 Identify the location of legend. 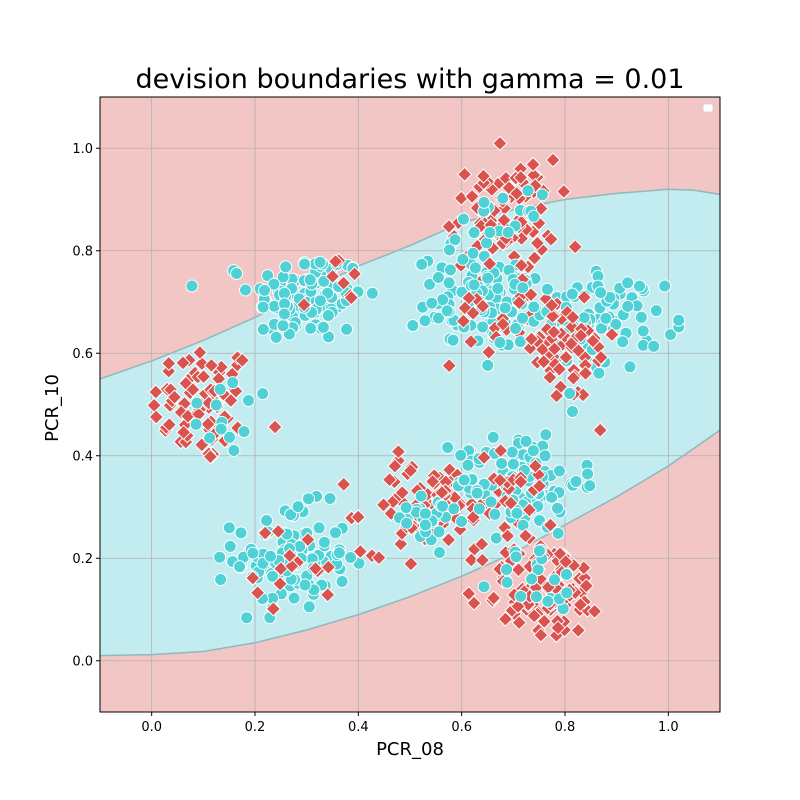
(708, 108).